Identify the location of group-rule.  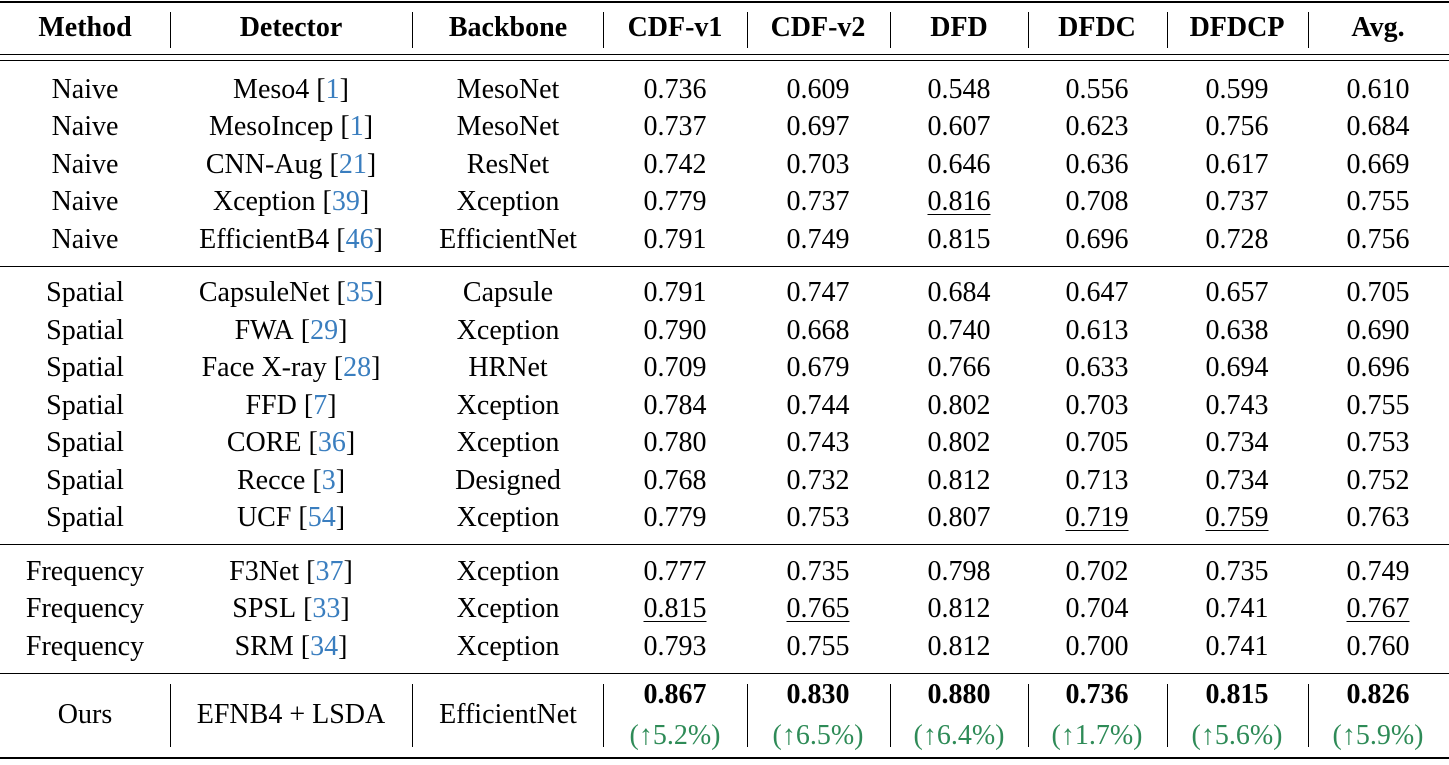
(724, 266).